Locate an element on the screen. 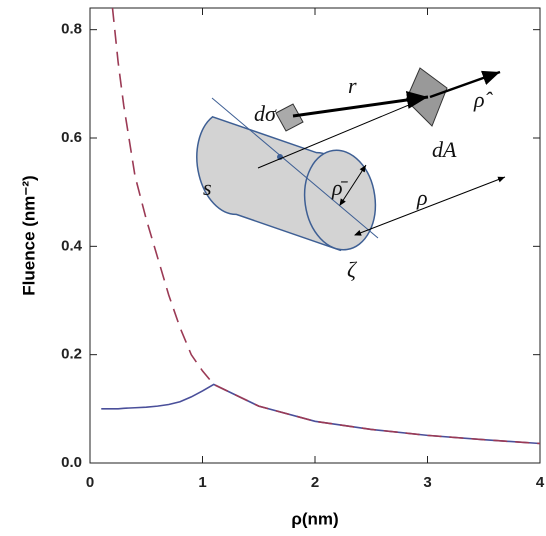 The image size is (546, 536). y-tick-label: 0.2 is located at coordinates (71, 354).